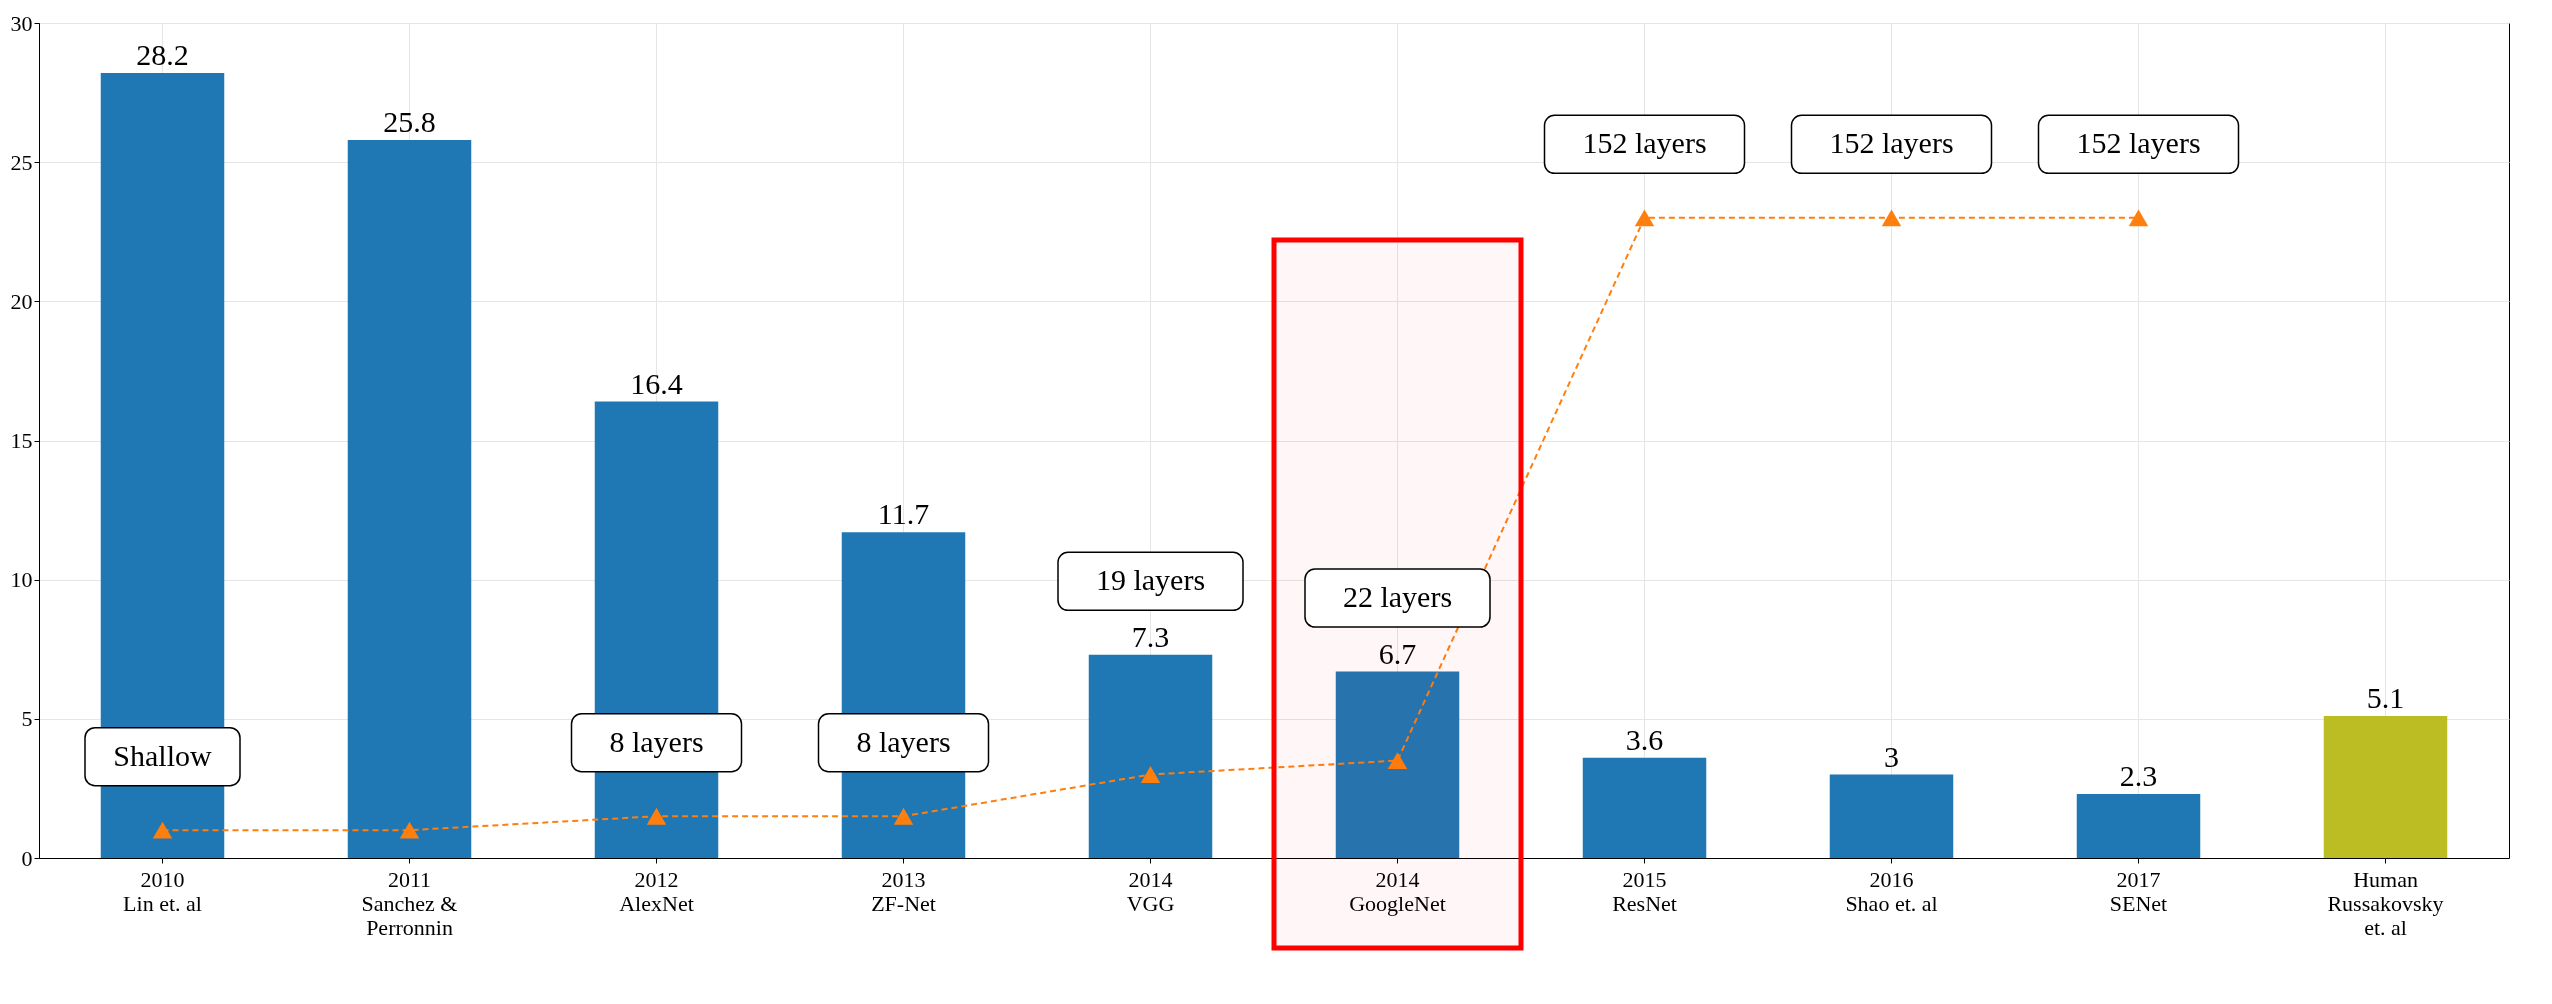 The width and height of the screenshot is (2552, 1004). What do you see at coordinates (21, 580) in the screenshot?
I see `y-tick-label: 10` at bounding box center [21, 580].